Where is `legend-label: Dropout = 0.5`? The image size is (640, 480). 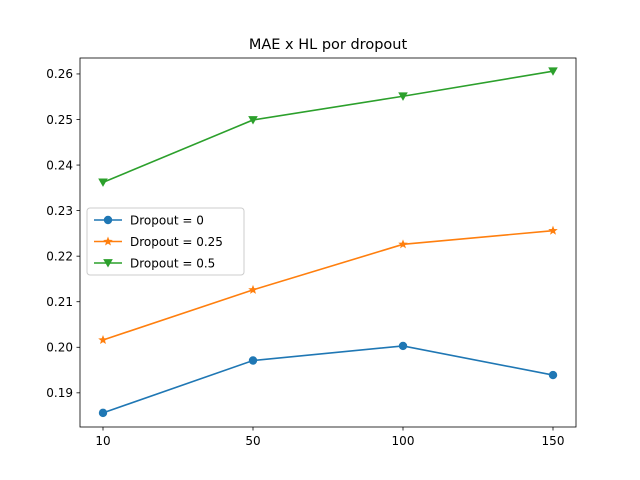
legend-label: Dropout = 0.5 is located at coordinates (172, 263).